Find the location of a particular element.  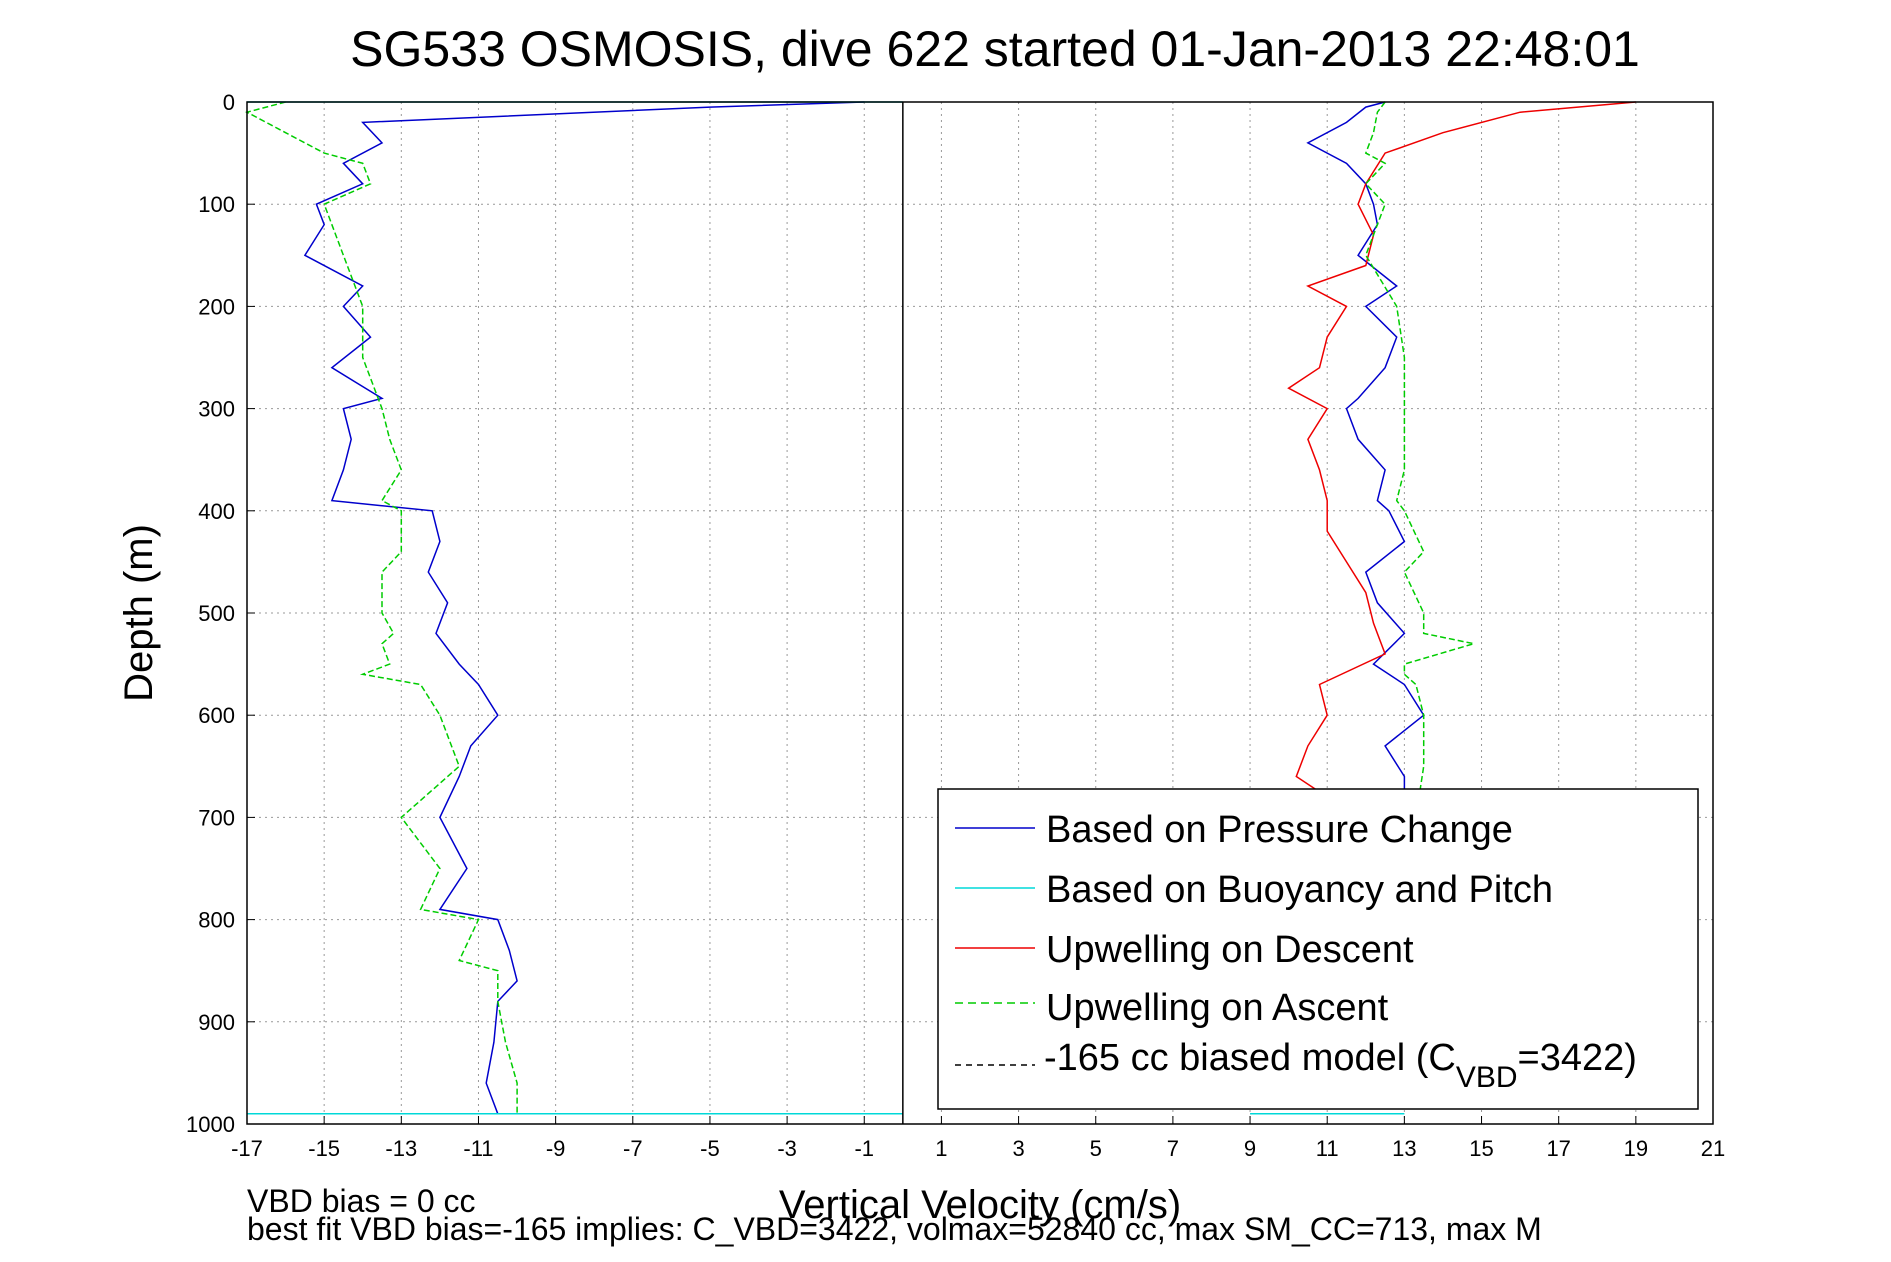

y-tick-label-3: 300 is located at coordinates (216, 409).